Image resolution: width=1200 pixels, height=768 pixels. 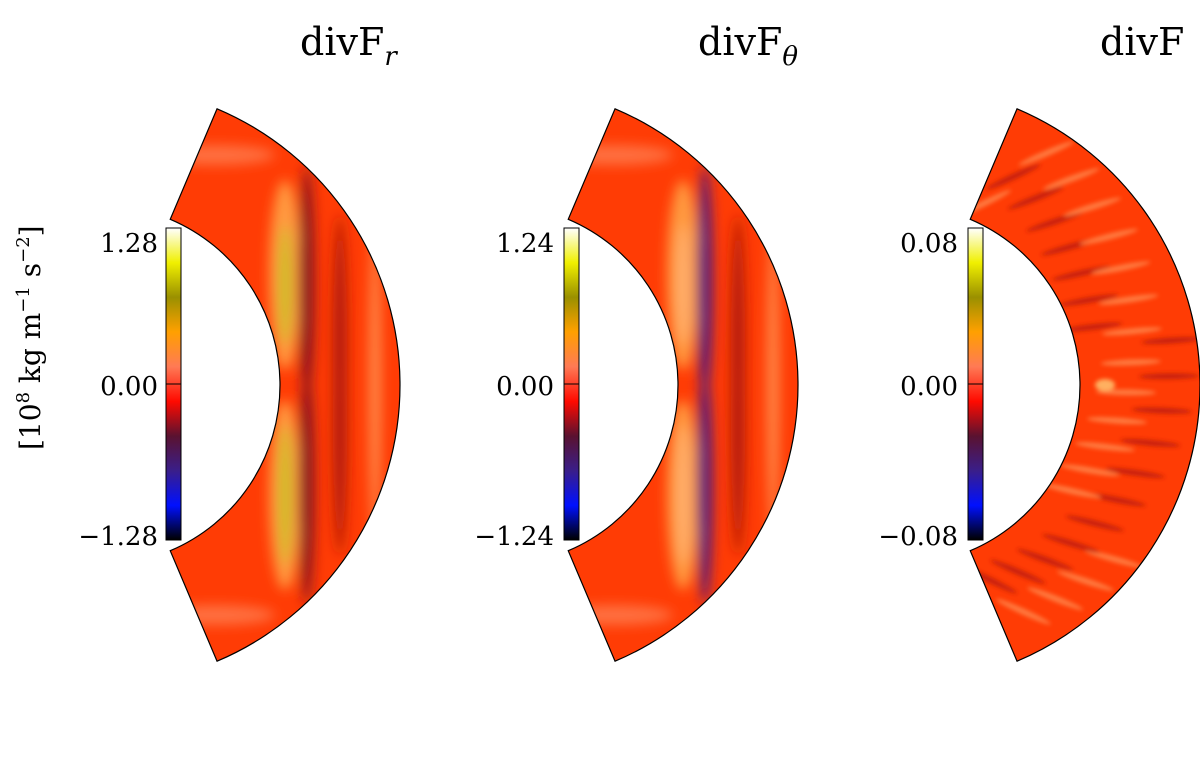 I want to click on colorbar-tick-bottom: −1.24, so click(x=514, y=537).